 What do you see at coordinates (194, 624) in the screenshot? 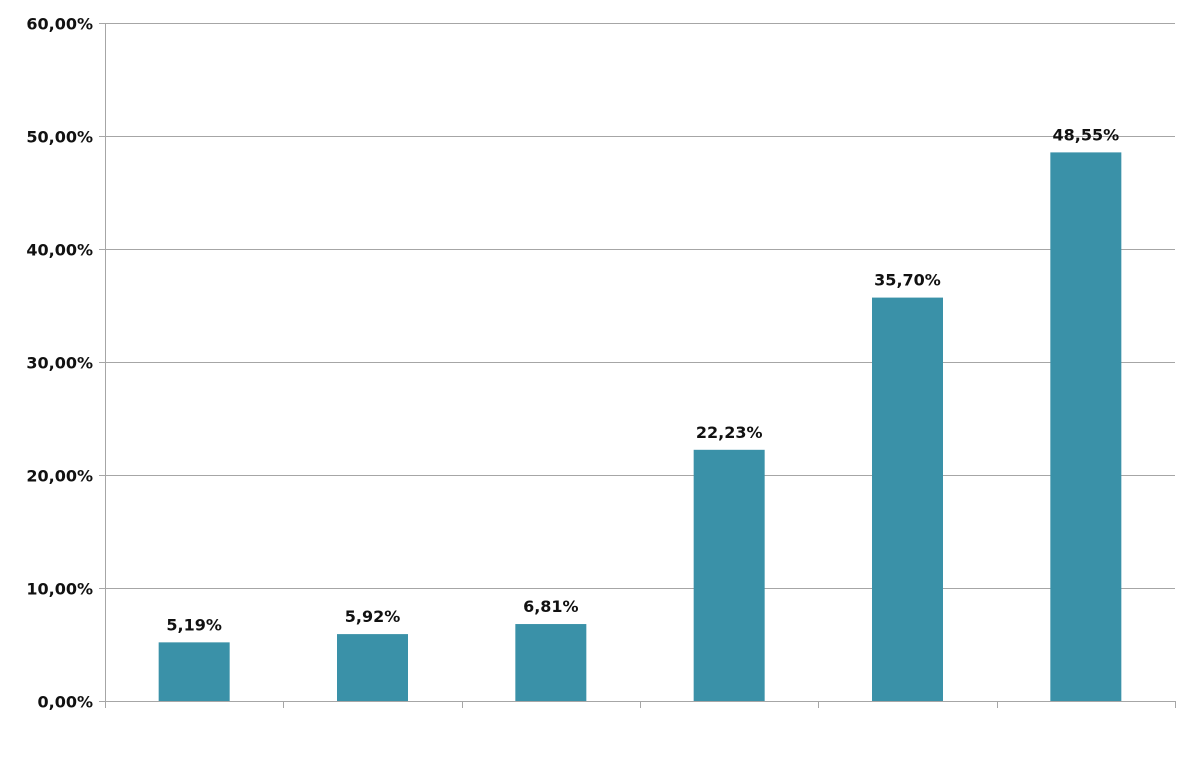
I see `data-label: 5,19%` at bounding box center [194, 624].